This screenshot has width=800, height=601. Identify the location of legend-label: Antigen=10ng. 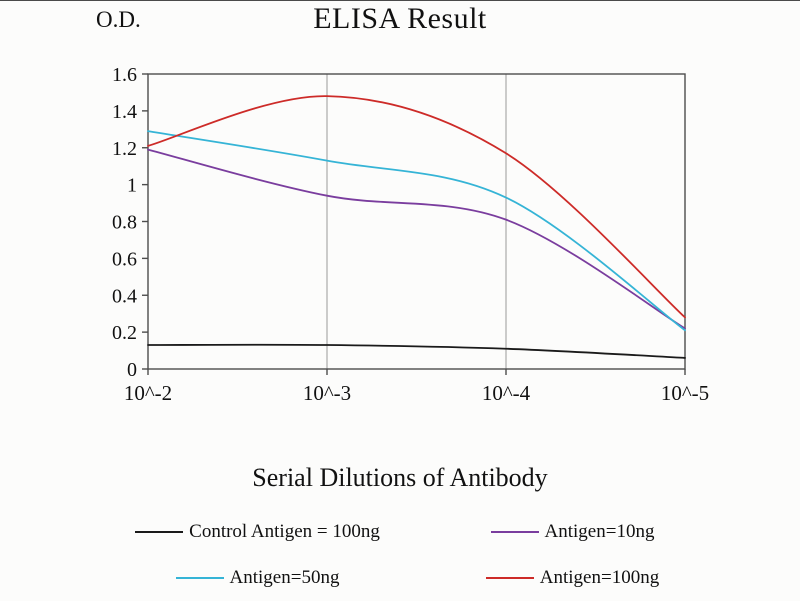
(599, 531).